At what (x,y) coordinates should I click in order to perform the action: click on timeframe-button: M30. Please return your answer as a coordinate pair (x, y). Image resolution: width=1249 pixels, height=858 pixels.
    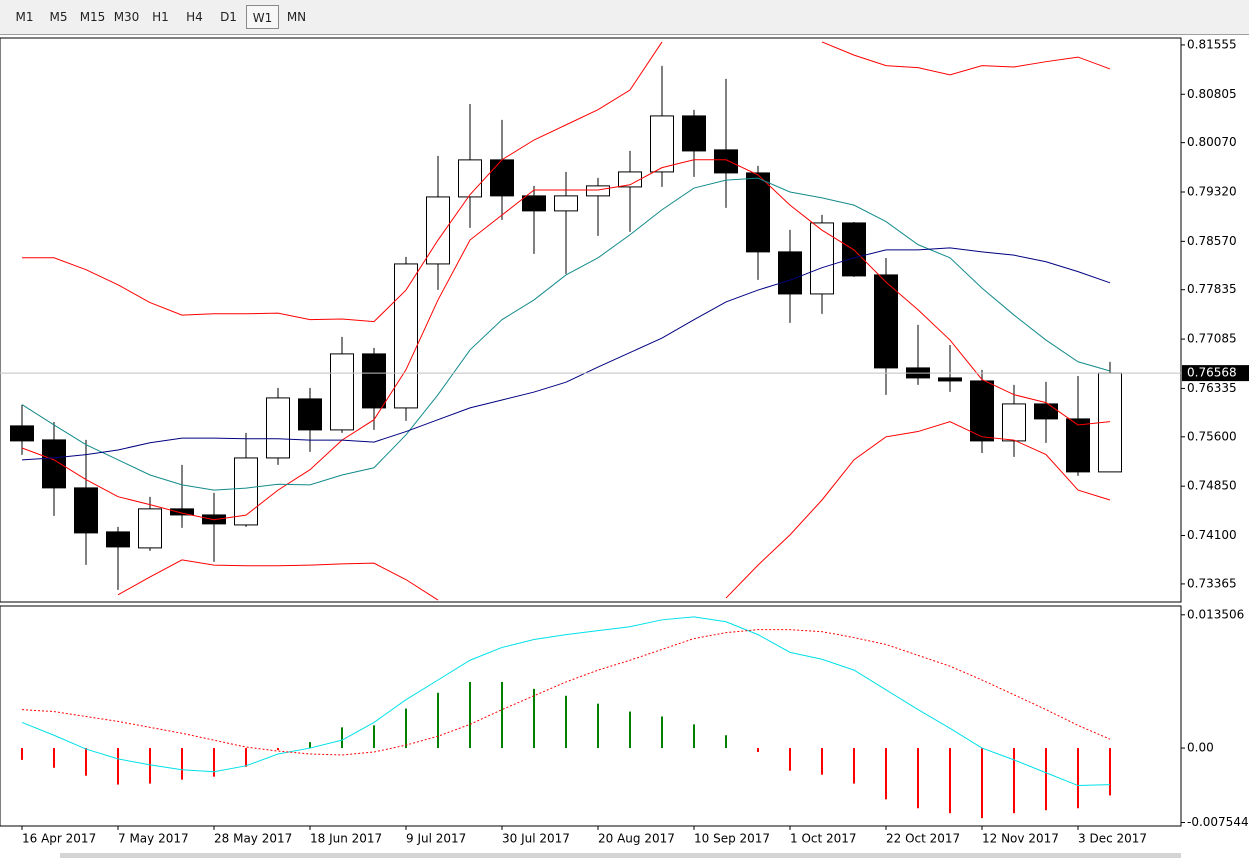
    Looking at the image, I should click on (126, 17).